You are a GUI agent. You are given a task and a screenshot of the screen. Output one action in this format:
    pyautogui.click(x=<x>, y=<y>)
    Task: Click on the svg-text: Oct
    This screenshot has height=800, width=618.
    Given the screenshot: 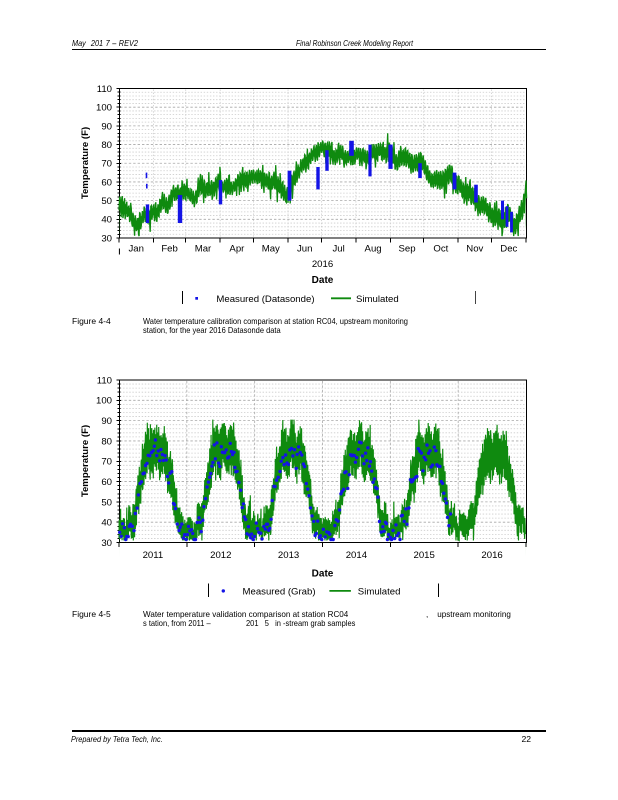 What is the action you would take?
    pyautogui.click(x=440, y=249)
    